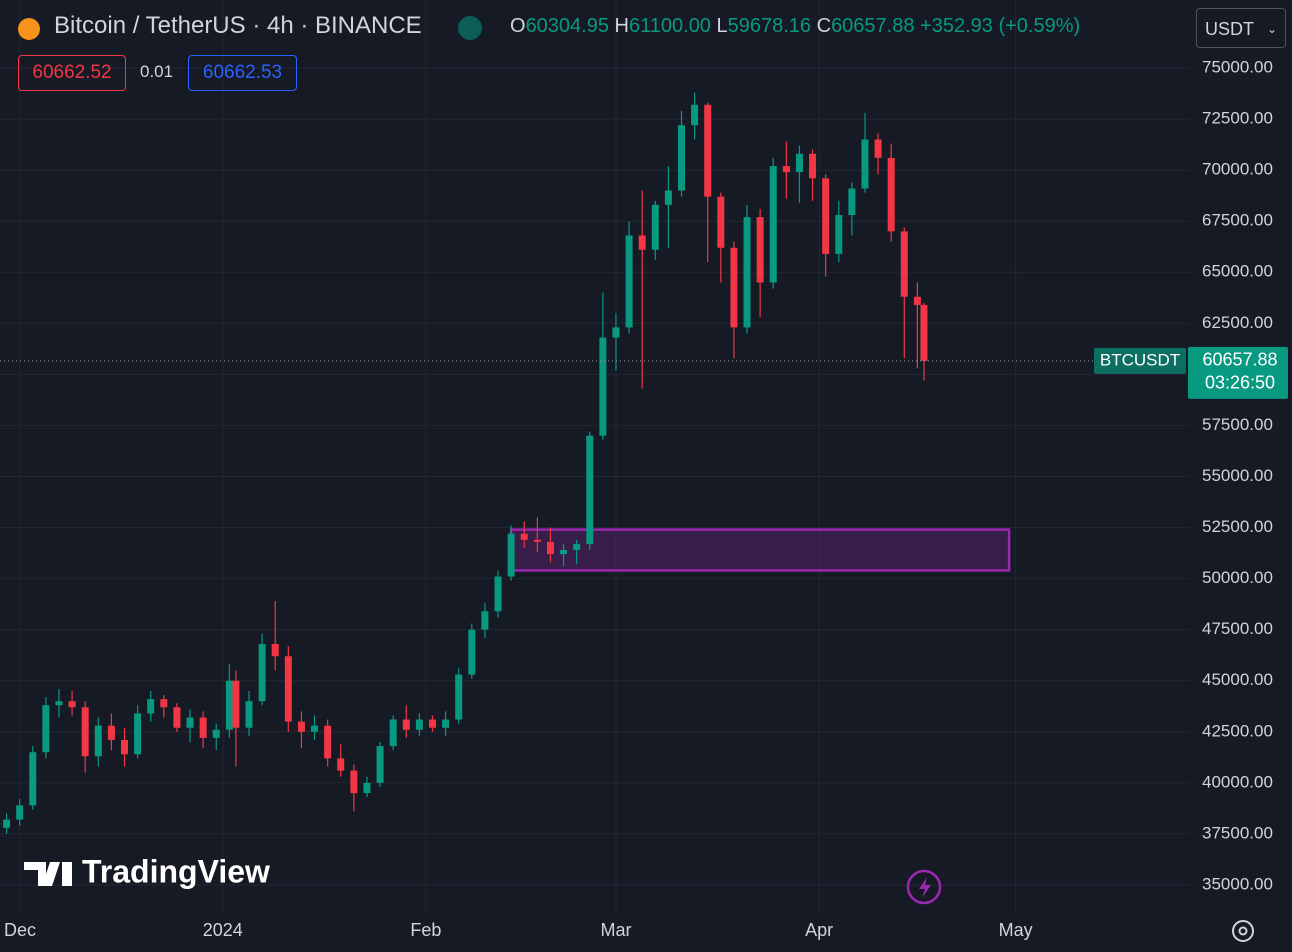  What do you see at coordinates (924, 887) in the screenshot?
I see `replay-icon` at bounding box center [924, 887].